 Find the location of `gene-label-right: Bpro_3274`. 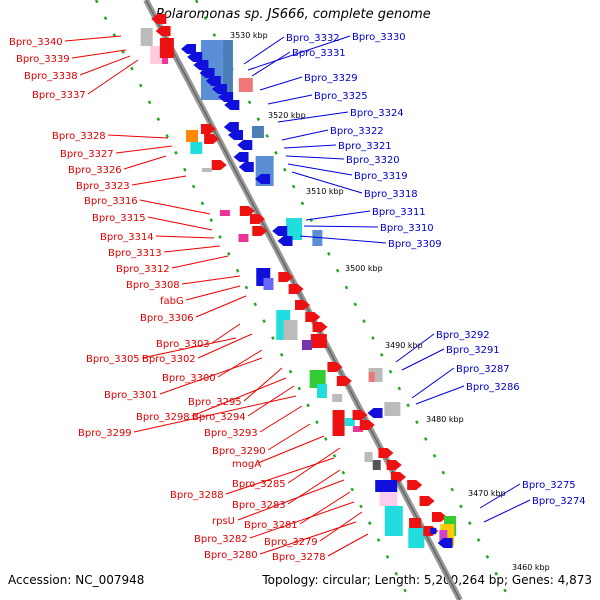

gene-label-right: Bpro_3274 is located at coordinates (559, 501).